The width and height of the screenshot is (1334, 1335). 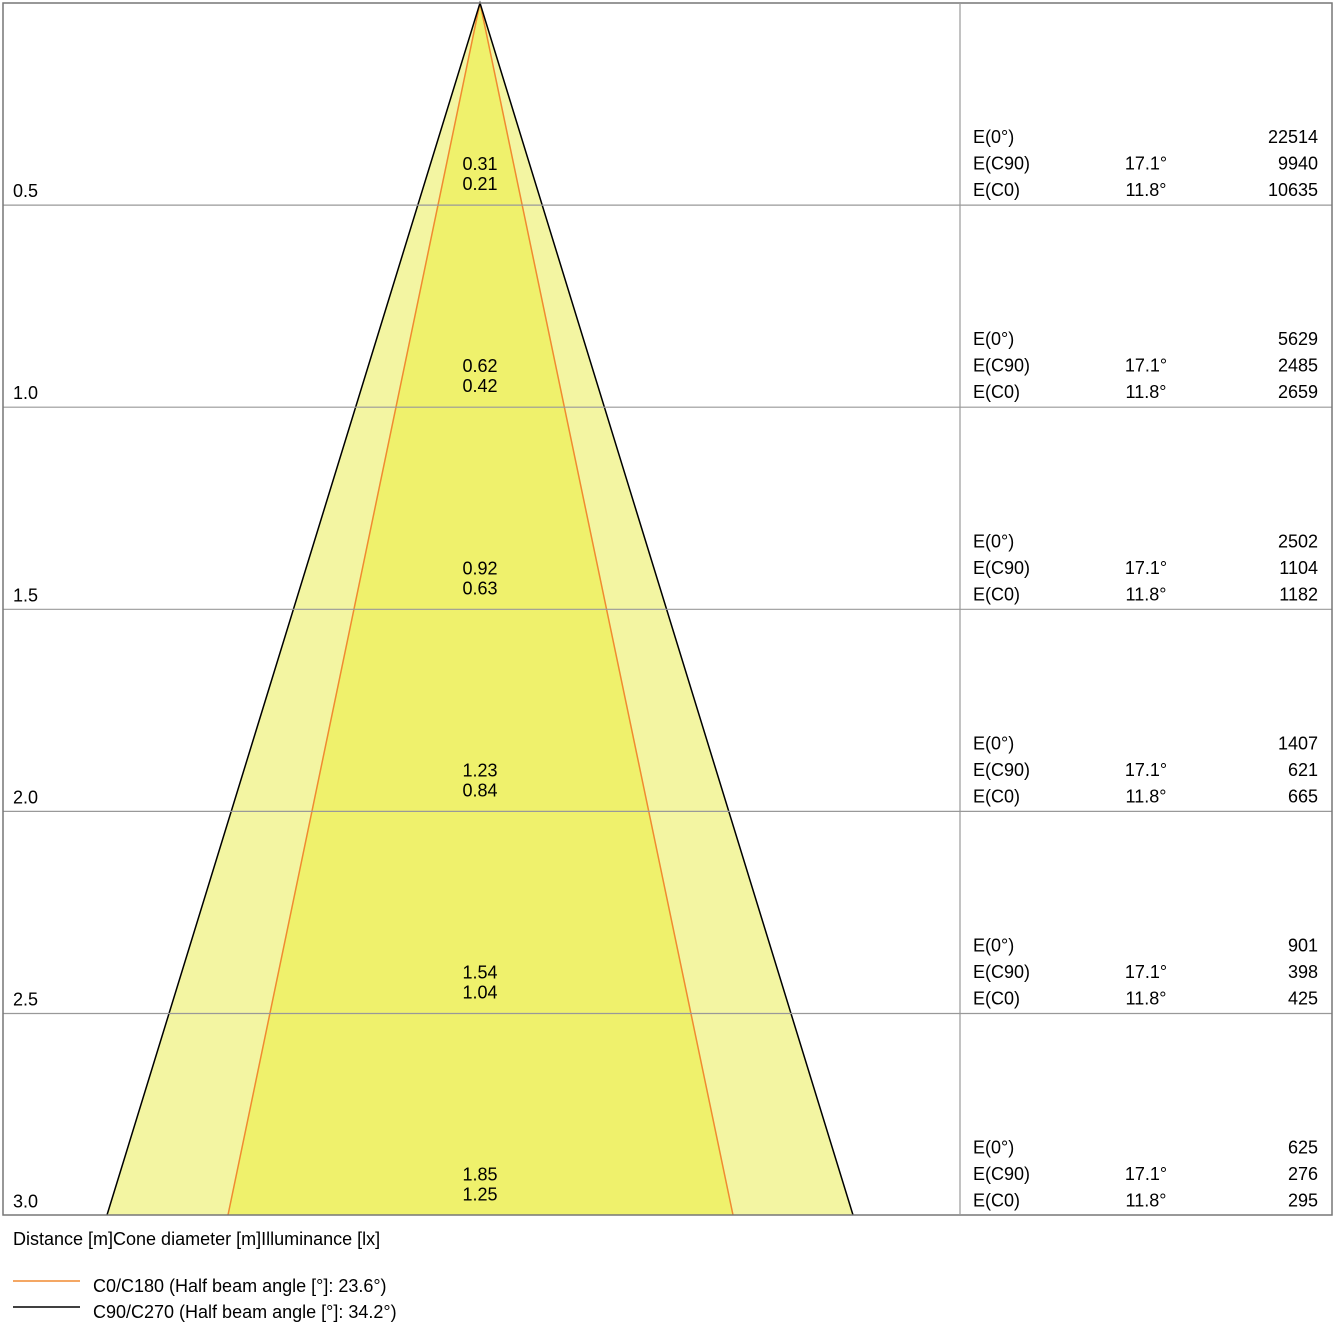 I want to click on cone-diameter: 0.63, so click(x=479, y=588).